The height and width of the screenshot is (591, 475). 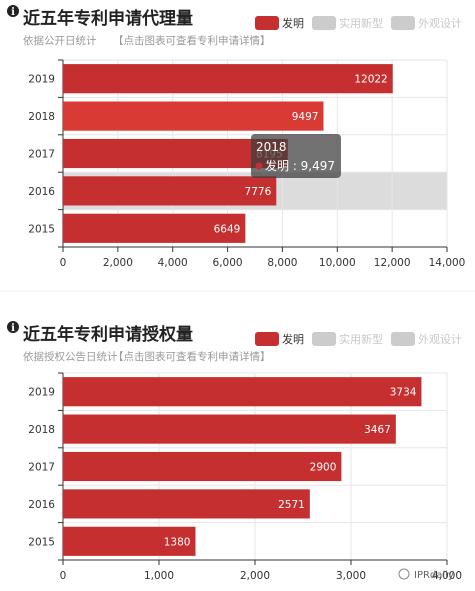 What do you see at coordinates (70, 356) in the screenshot?
I see `chart-subtitle: 依据授权公告日统计` at bounding box center [70, 356].